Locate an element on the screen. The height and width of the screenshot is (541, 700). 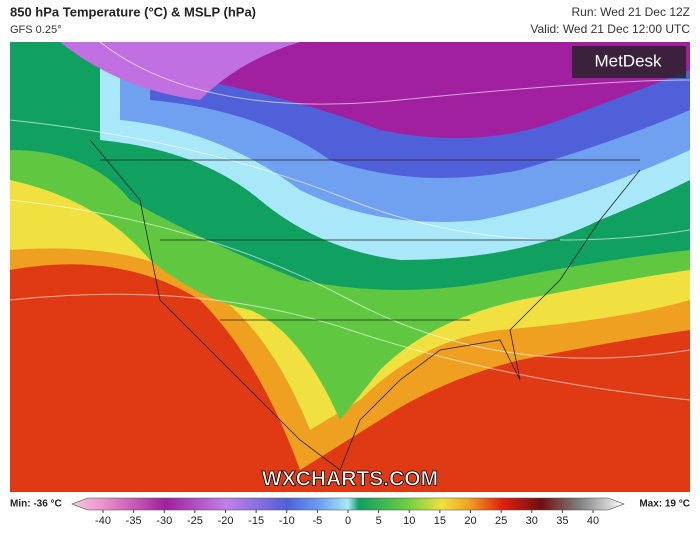
tick-label: 15 is located at coordinates (440, 521).